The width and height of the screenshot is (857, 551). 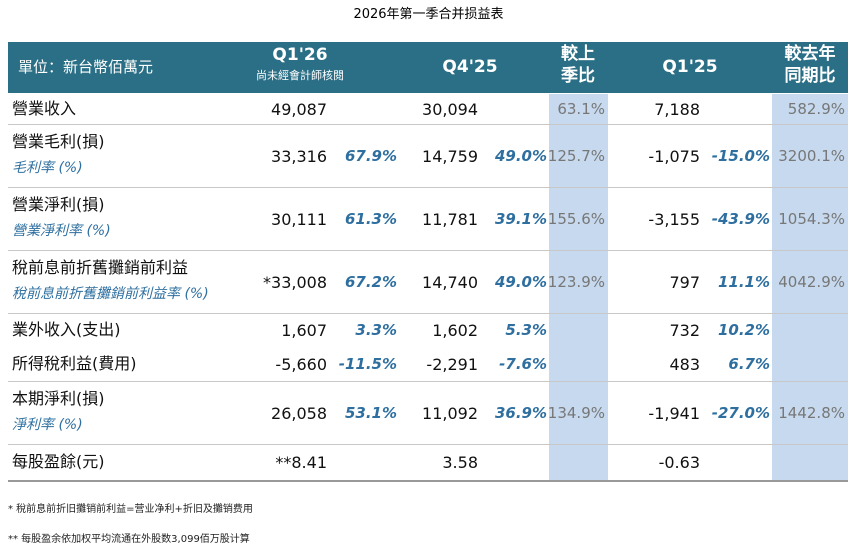 I want to click on value-cell: 30,111, so click(x=299, y=219).